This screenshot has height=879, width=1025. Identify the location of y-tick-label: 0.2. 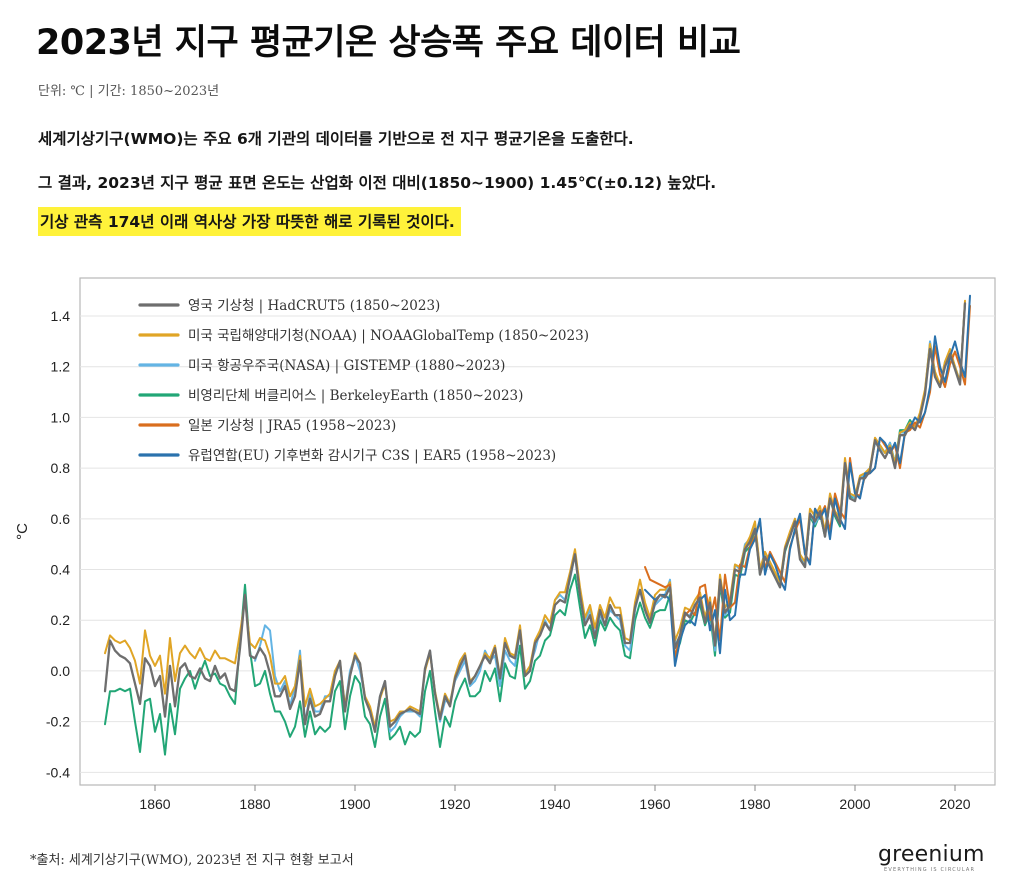
(61, 620).